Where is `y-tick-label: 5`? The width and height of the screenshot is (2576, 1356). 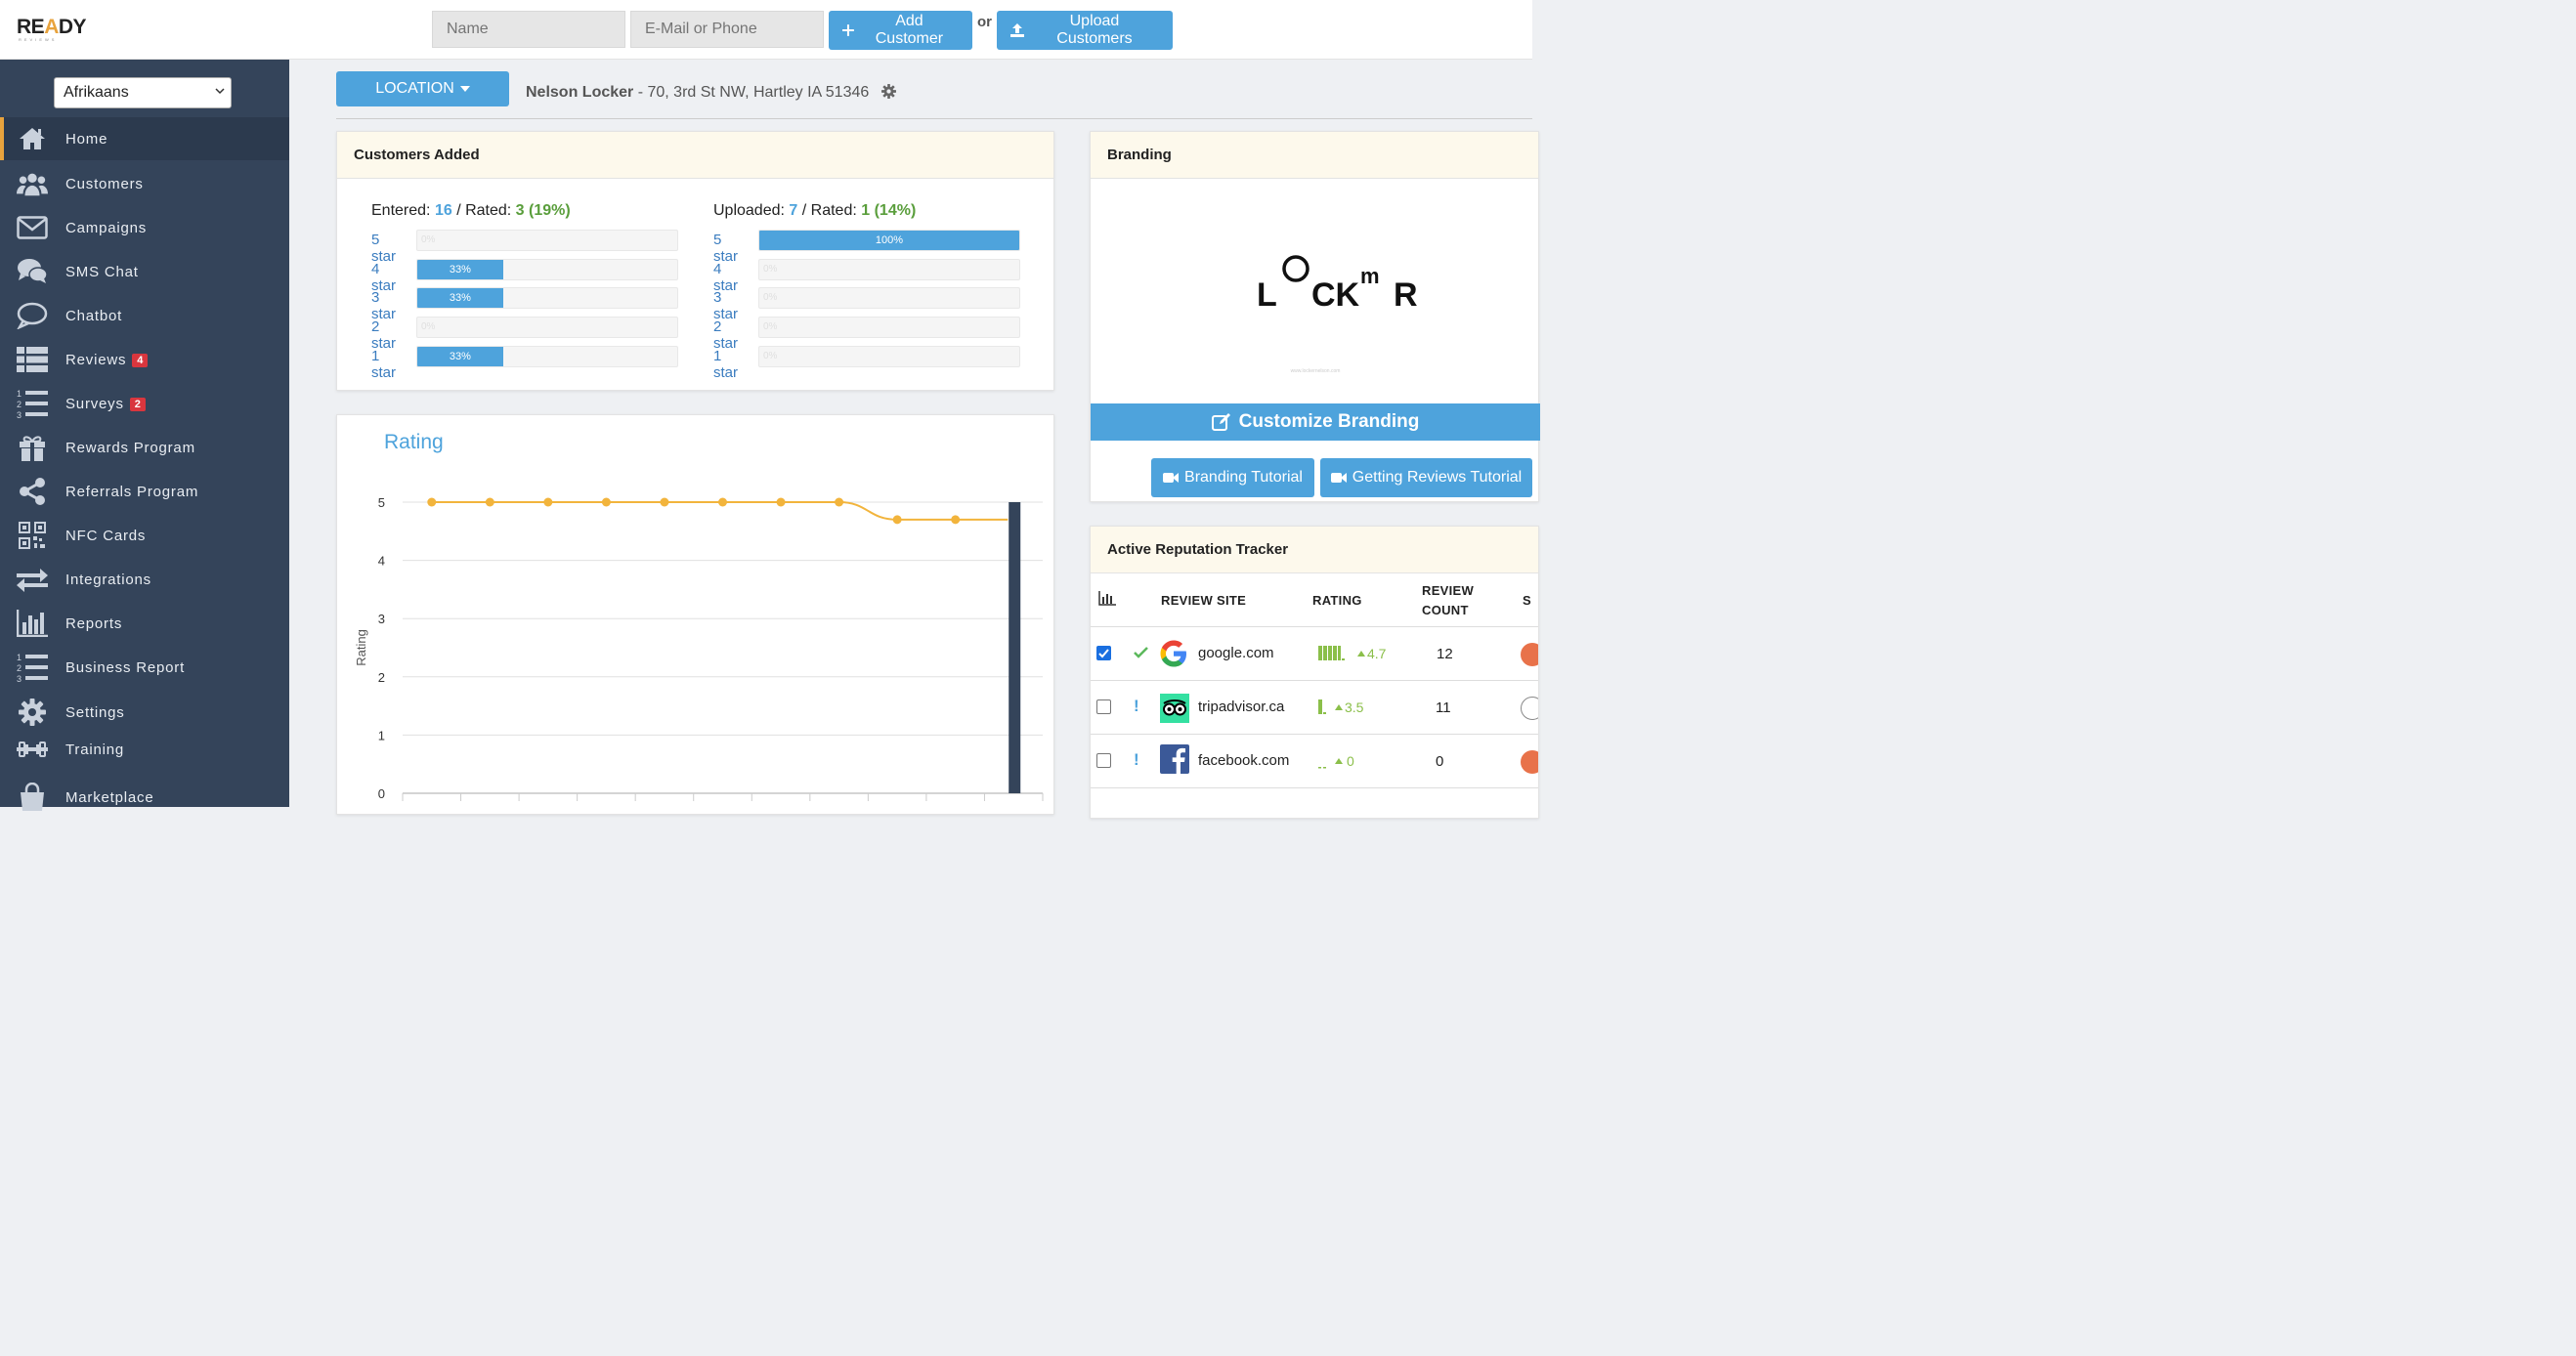
y-tick-label: 5 is located at coordinates (382, 503).